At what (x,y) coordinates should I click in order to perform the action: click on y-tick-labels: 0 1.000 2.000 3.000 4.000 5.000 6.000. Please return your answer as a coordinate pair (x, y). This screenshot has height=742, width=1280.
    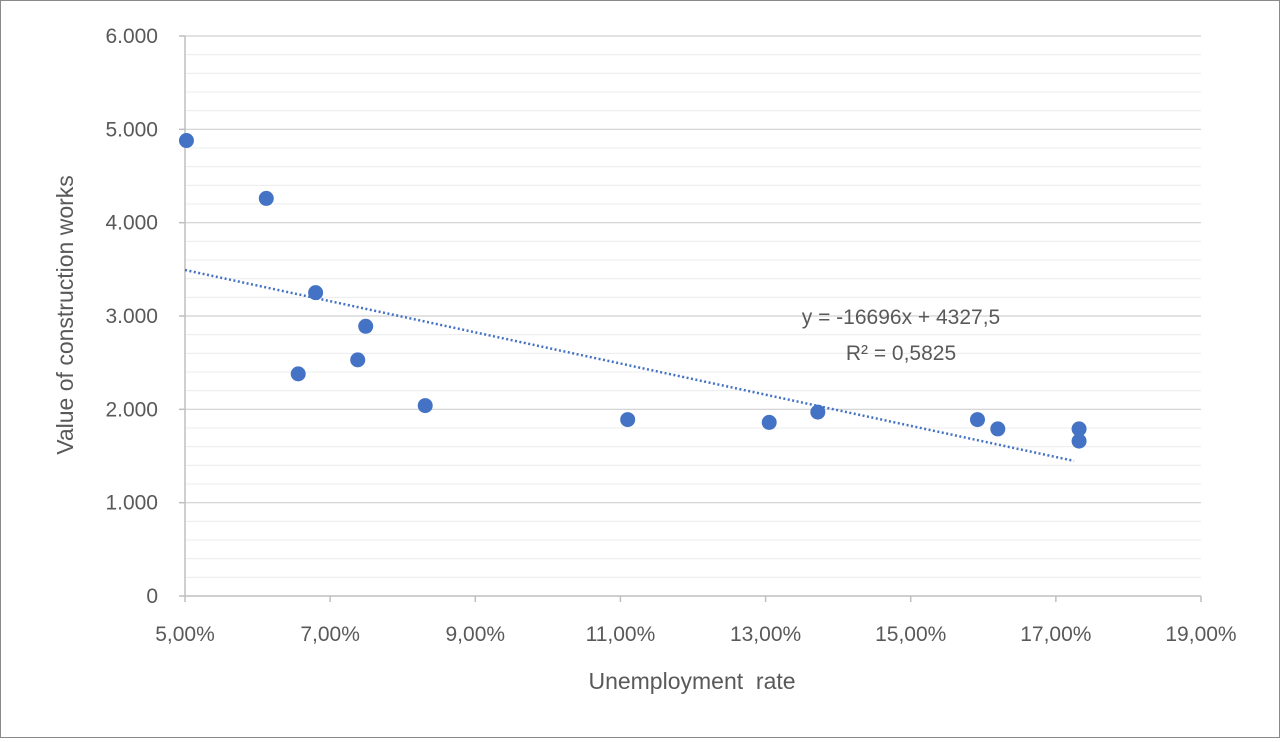
    Looking at the image, I should click on (131, 316).